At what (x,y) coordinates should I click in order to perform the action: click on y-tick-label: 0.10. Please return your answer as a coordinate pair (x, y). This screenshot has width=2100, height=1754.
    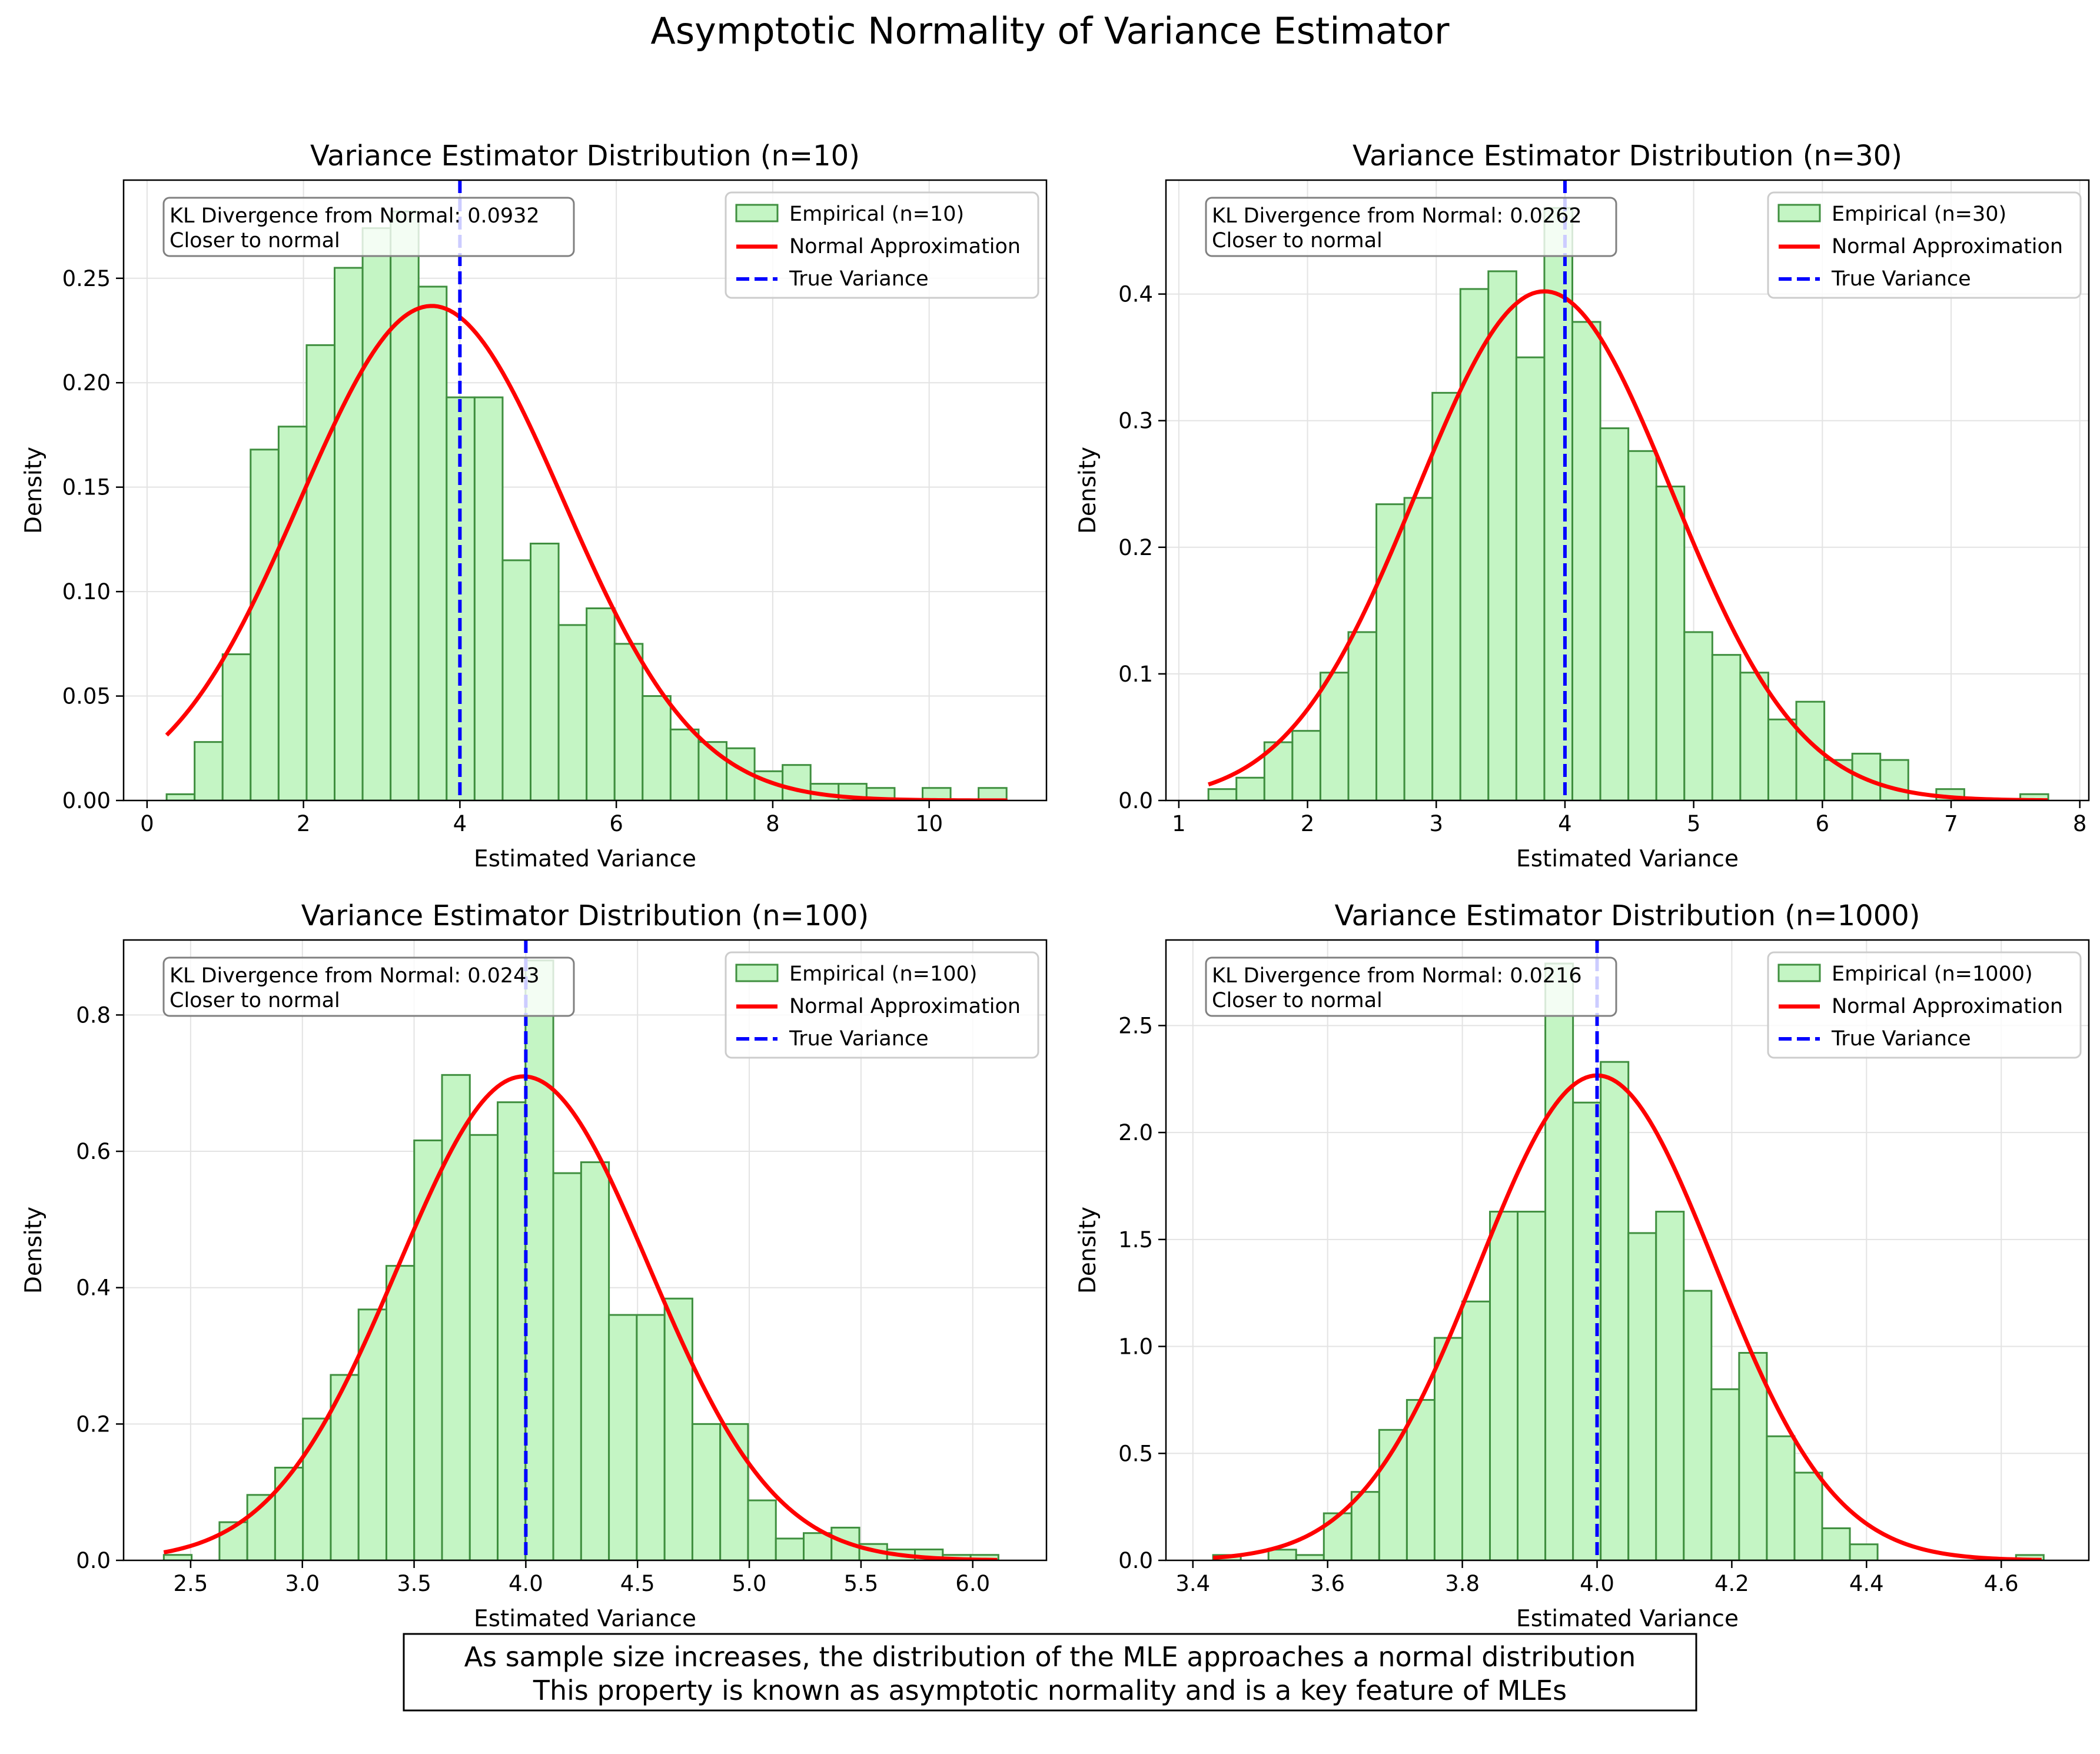
    Looking at the image, I should click on (86, 591).